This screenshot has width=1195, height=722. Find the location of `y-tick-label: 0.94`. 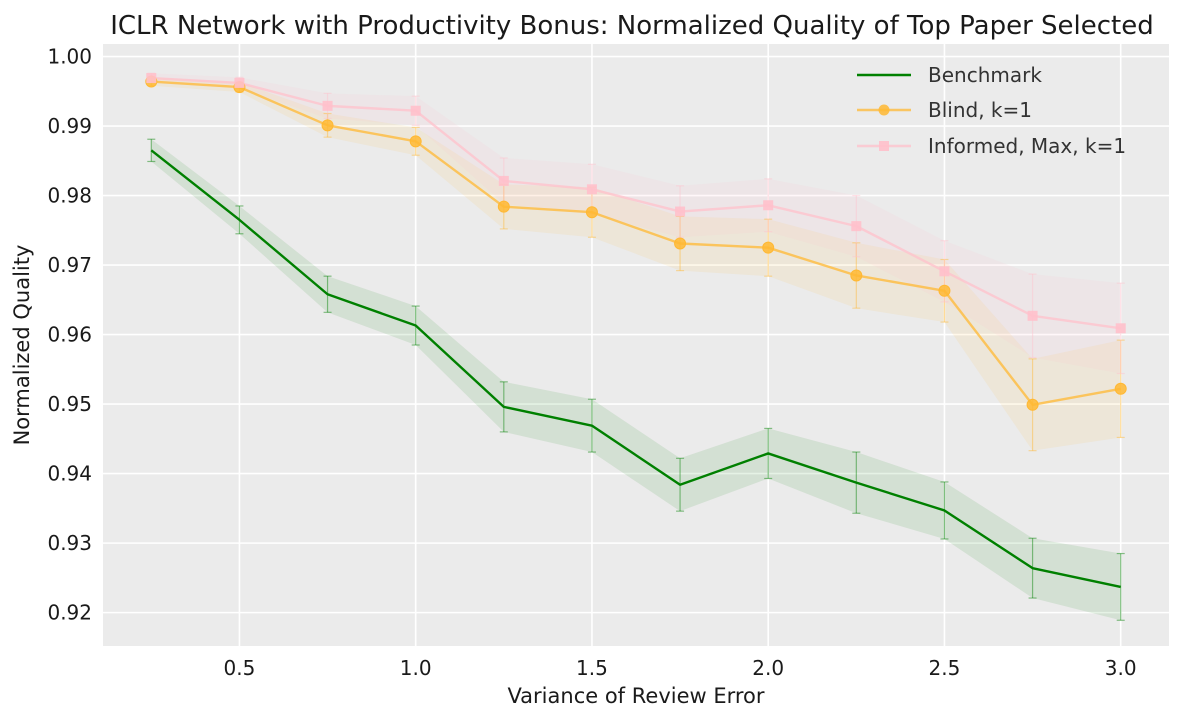

y-tick-label: 0.94 is located at coordinates (69, 474).